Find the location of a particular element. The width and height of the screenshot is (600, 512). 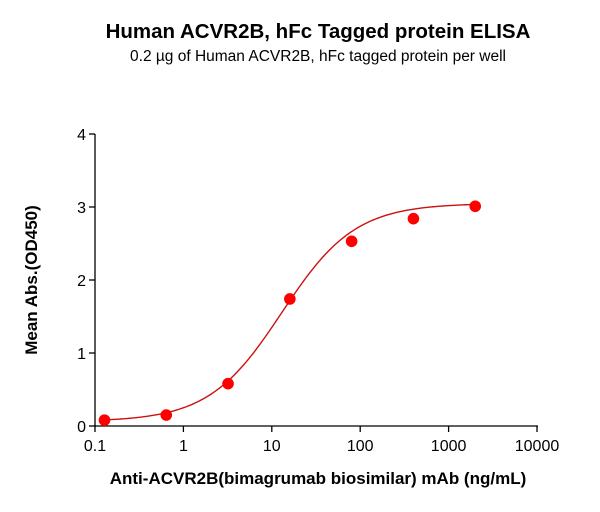

x-tick-label: 1000 is located at coordinates (449, 446).